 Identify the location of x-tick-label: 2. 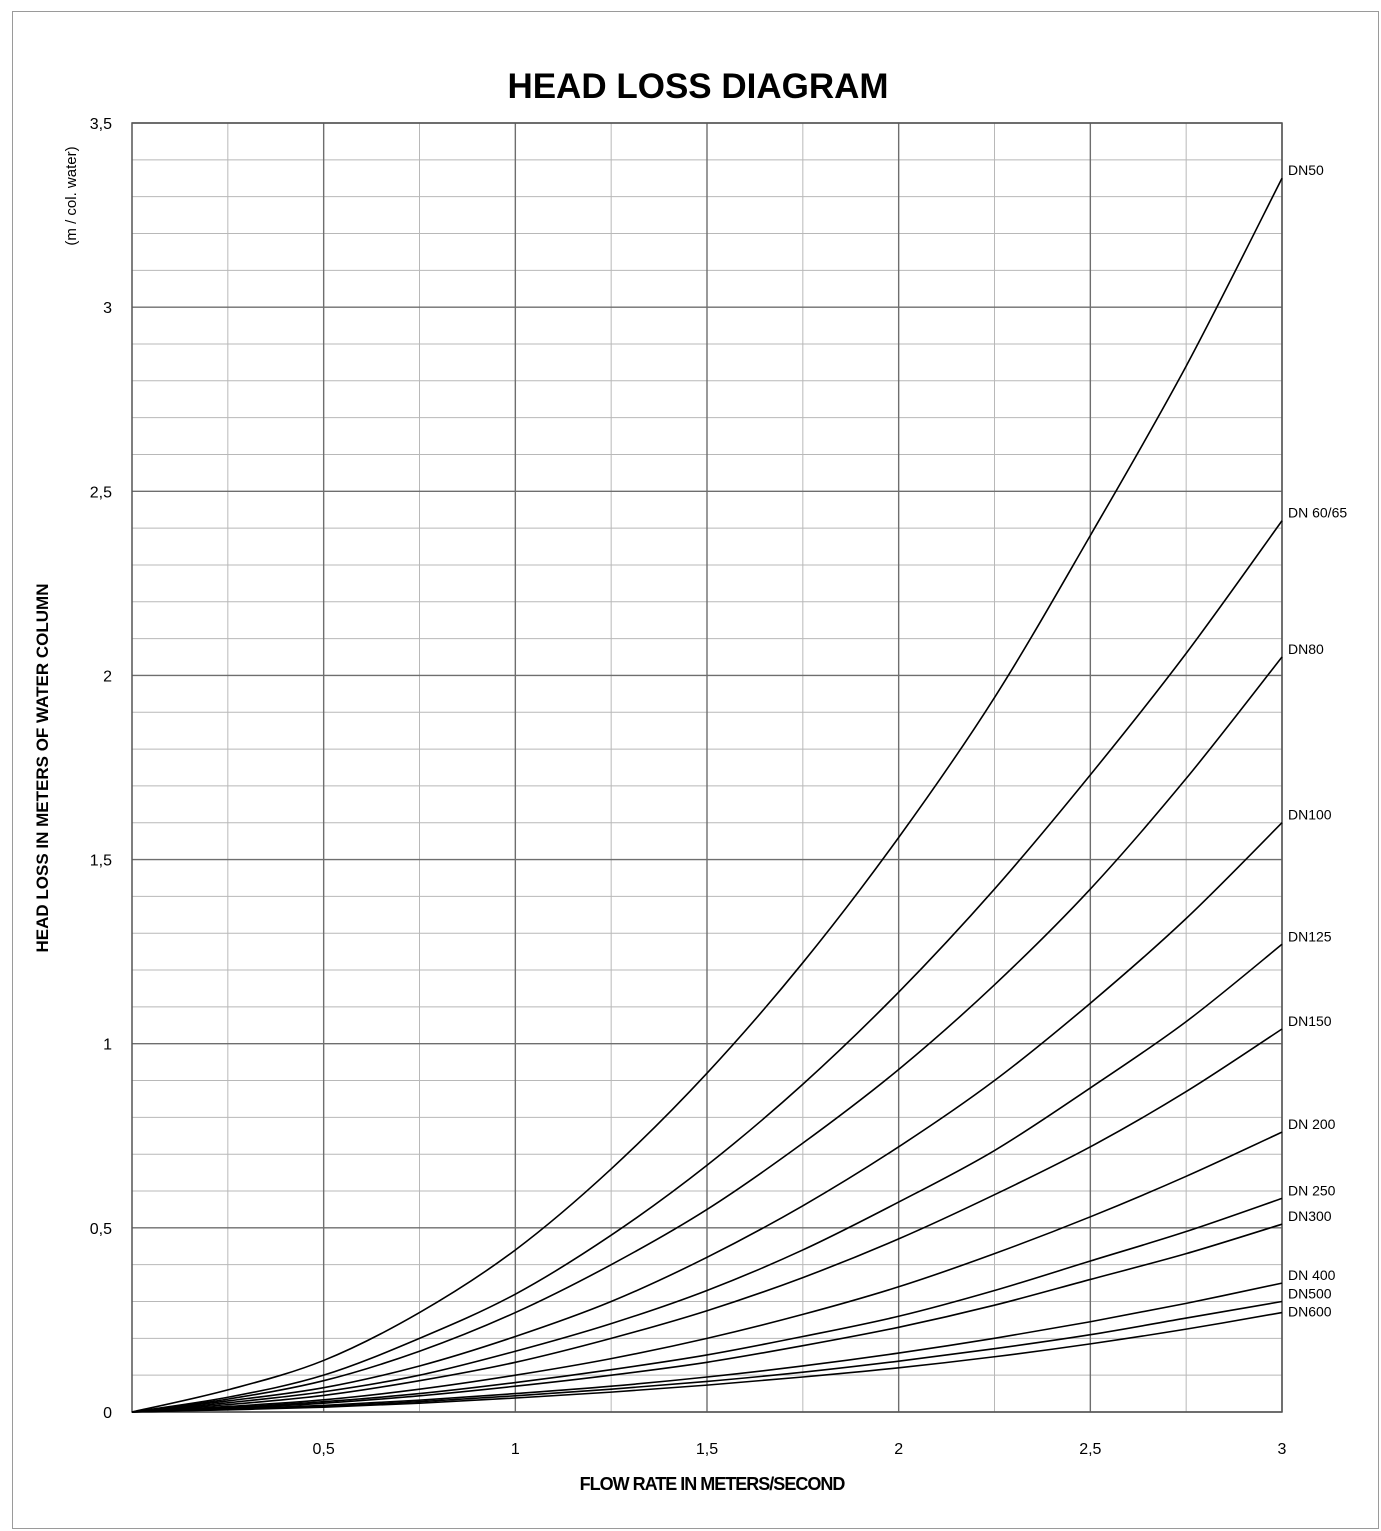
(898, 1449).